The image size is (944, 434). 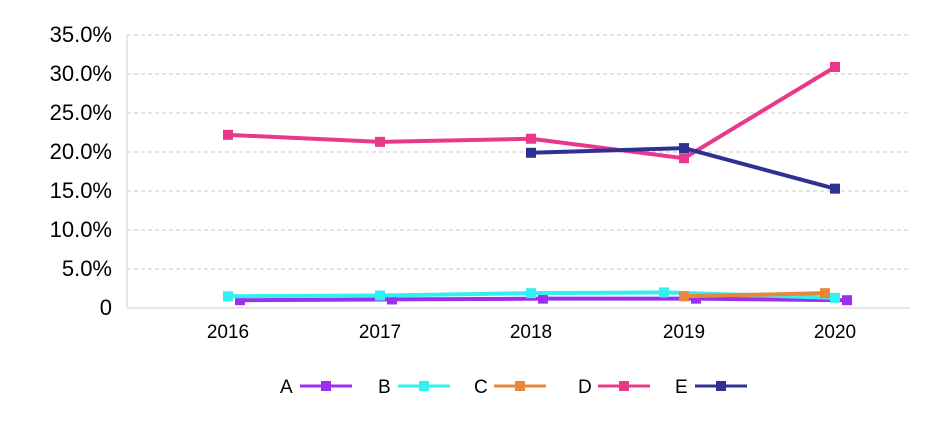 I want to click on x-axis-tick-labels: 2016 2017 2018 2019 2020, so click(x=531, y=332).